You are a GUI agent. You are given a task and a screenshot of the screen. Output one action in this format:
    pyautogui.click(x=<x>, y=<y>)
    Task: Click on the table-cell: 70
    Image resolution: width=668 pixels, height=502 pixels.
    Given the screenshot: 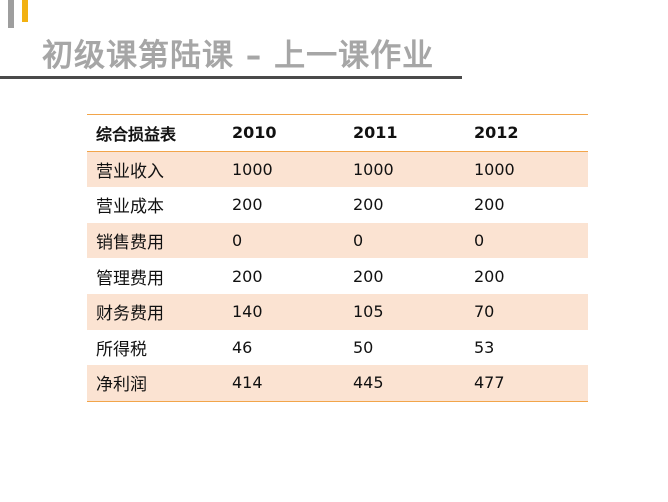 What is the action you would take?
    pyautogui.click(x=526, y=311)
    